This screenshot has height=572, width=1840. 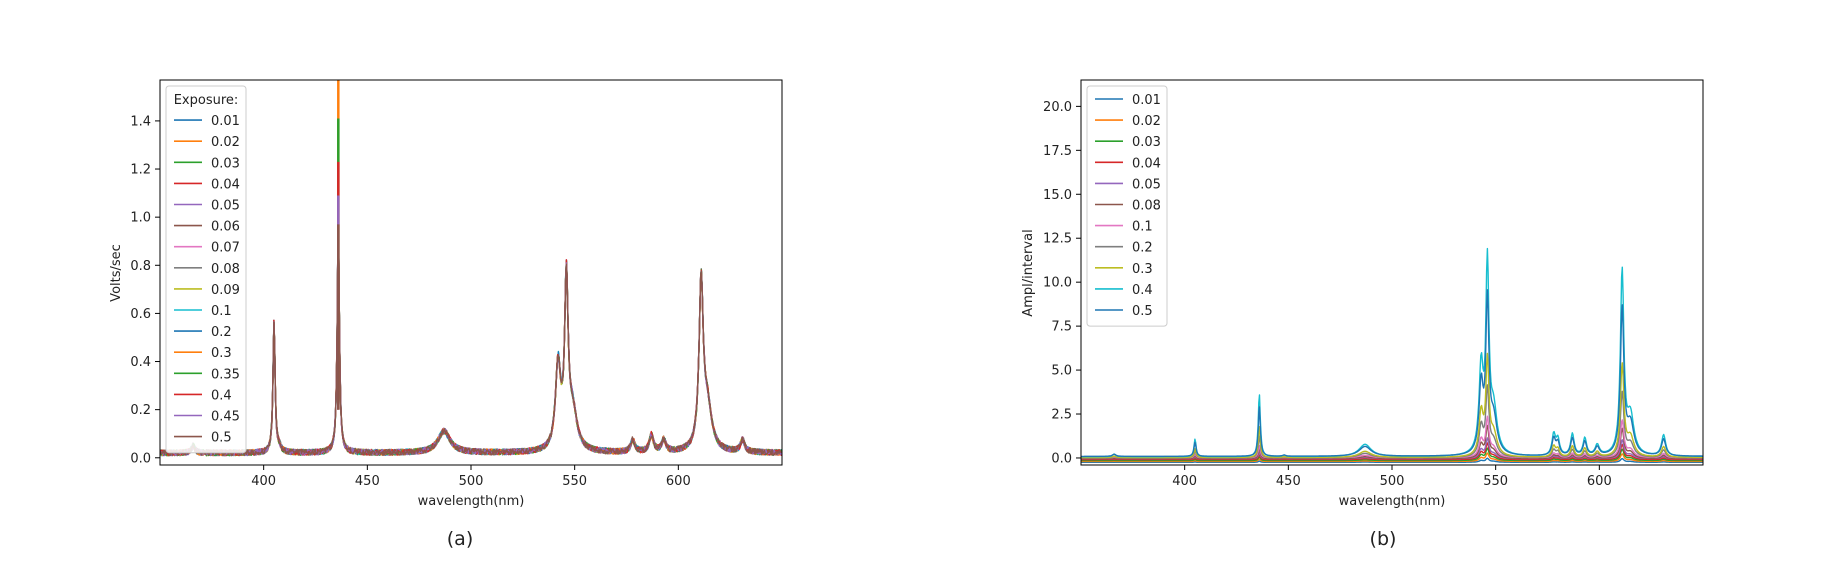 I want to click on legend-label: 0.35, so click(x=225, y=374).